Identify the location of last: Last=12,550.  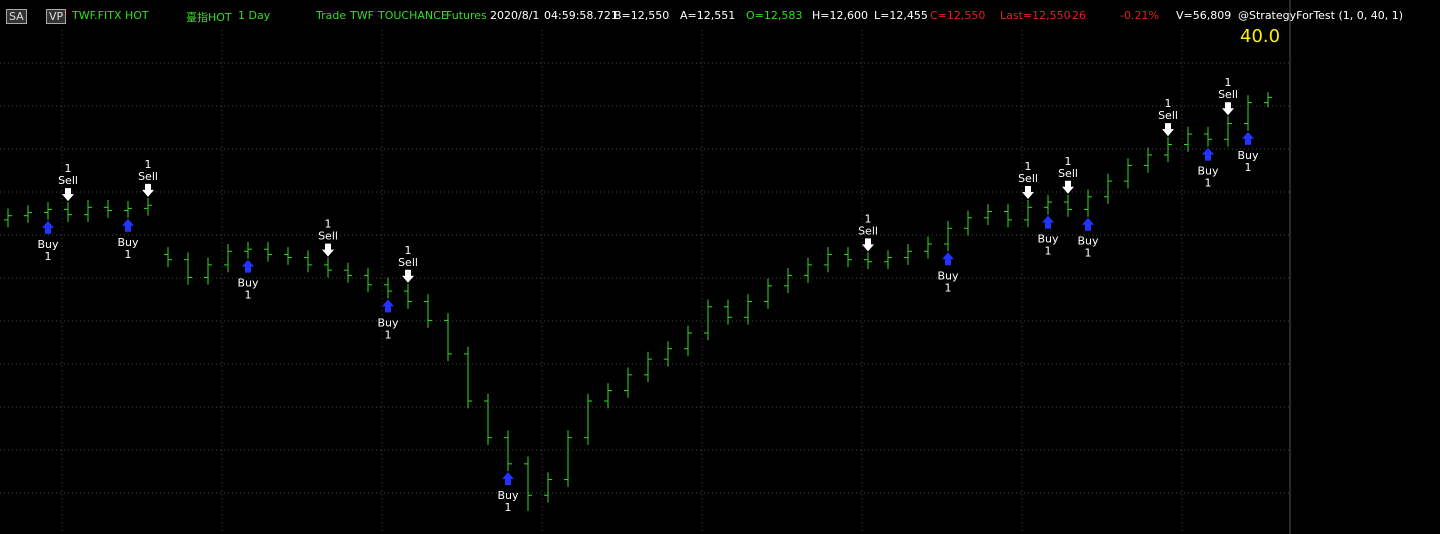
(1035, 15).